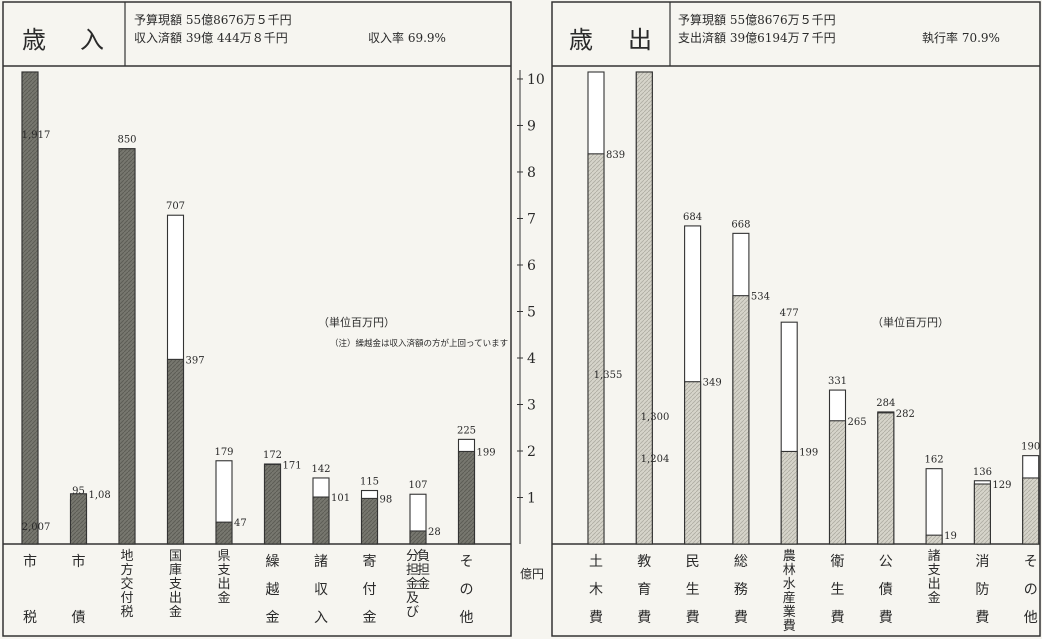  I want to click on y-axis-tick-label: 10, so click(536, 80).